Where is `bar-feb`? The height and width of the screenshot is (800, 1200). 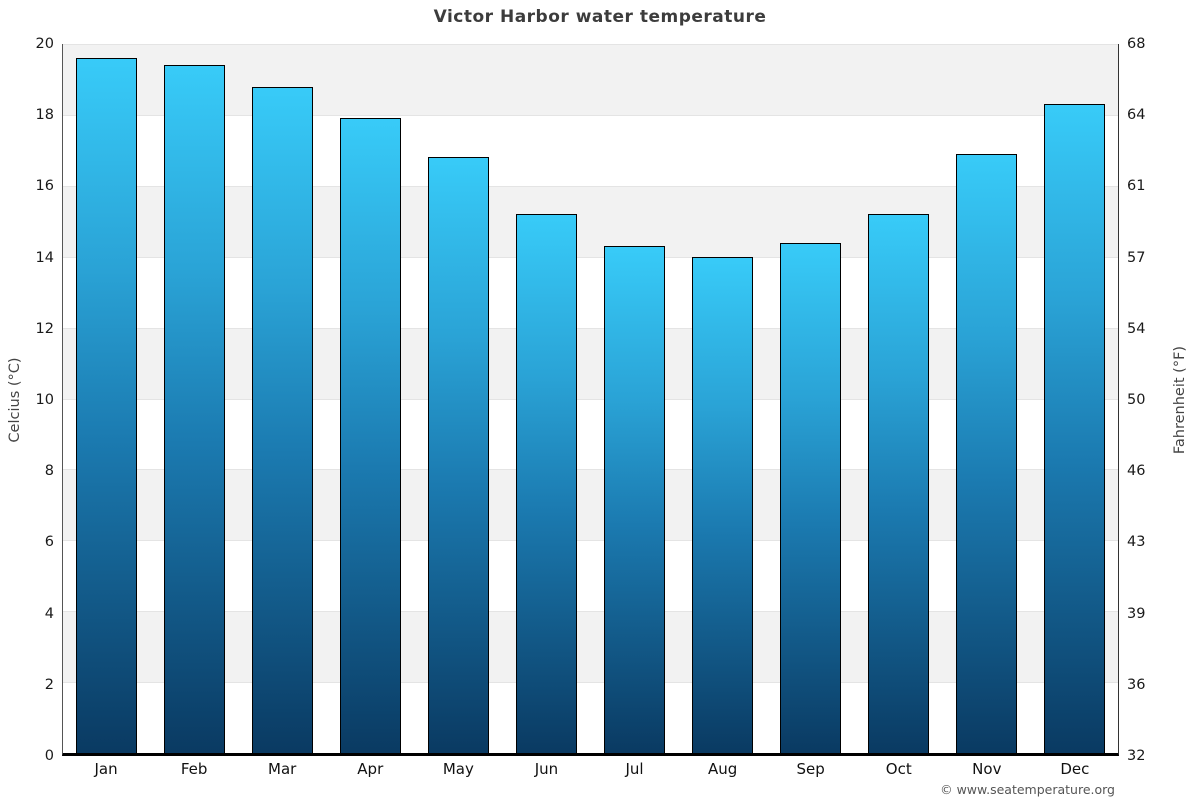
bar-feb is located at coordinates (195, 409).